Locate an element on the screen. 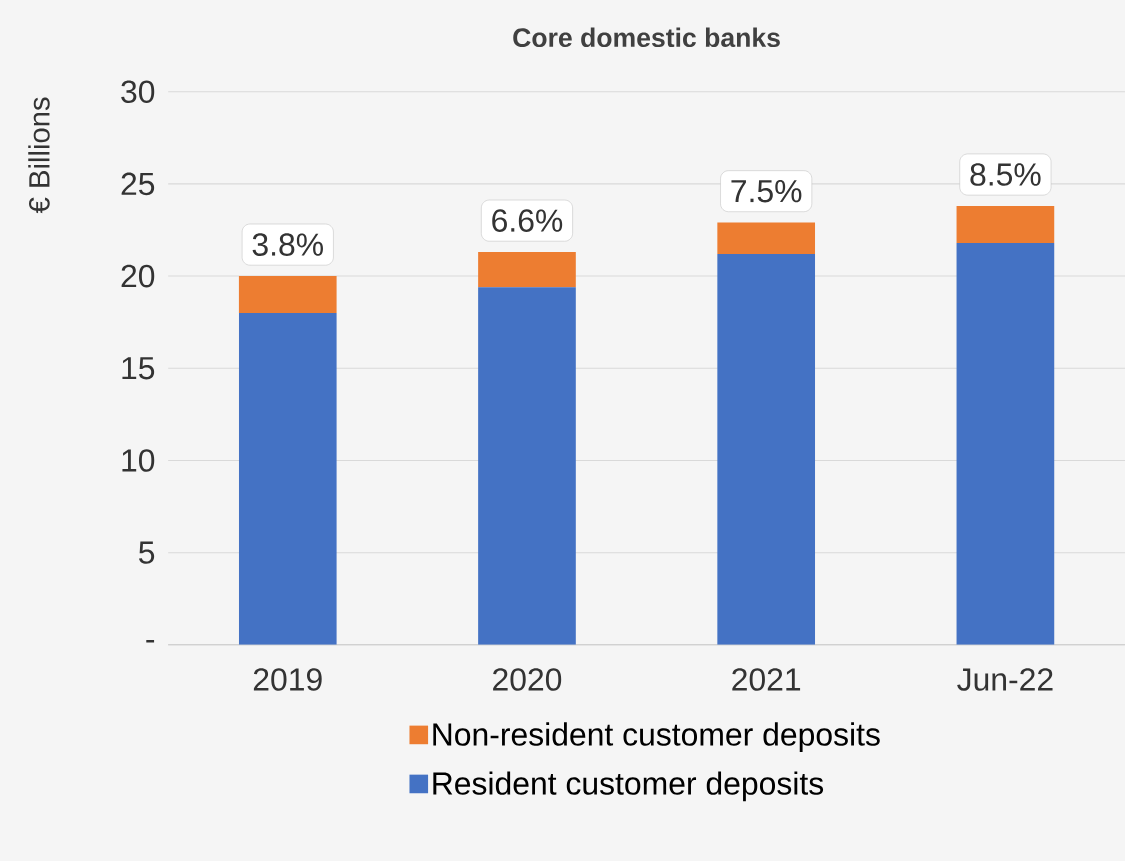  x-tick-label: Jun-22 is located at coordinates (1005, 679).